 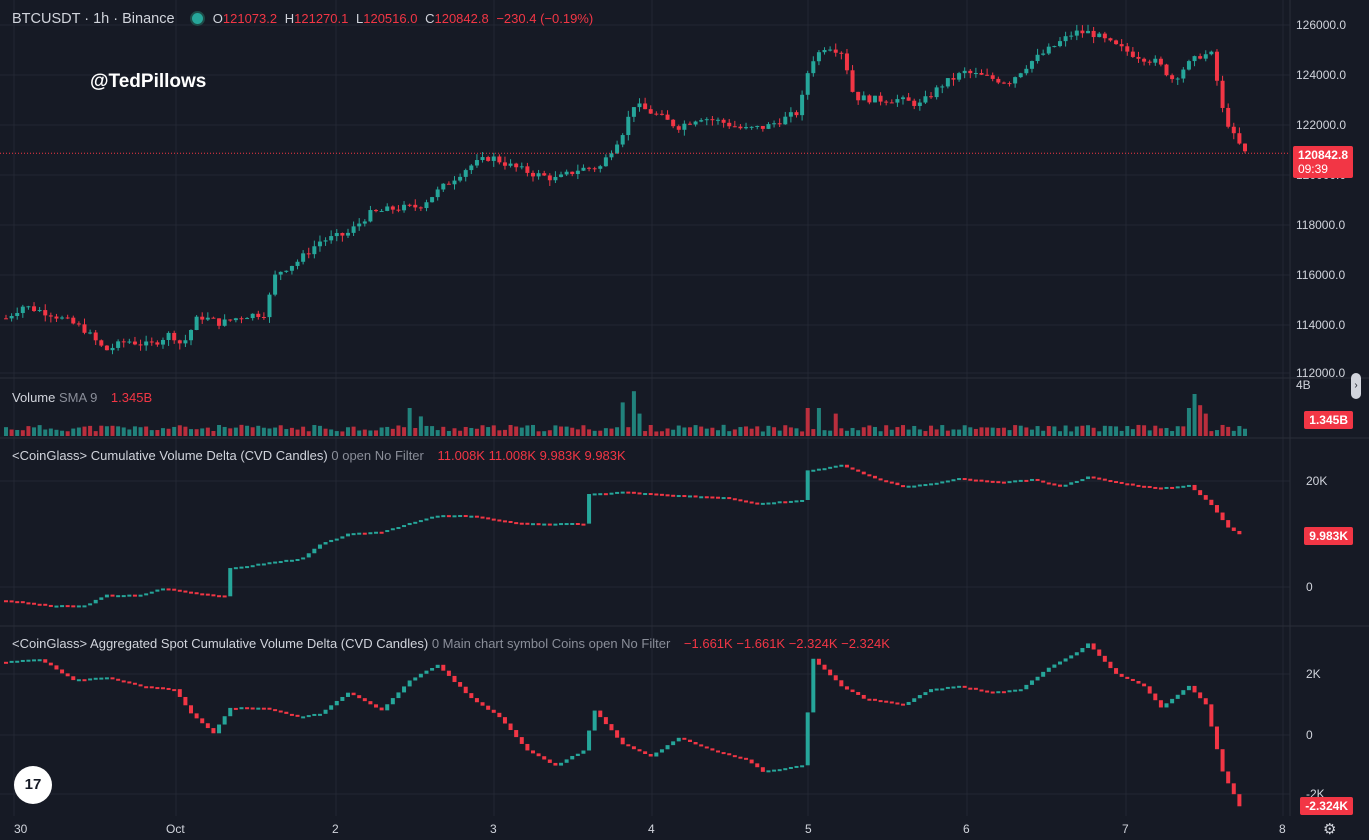 What do you see at coordinates (1322, 162) in the screenshot?
I see `last-price-tag: 120842.8 09:39` at bounding box center [1322, 162].